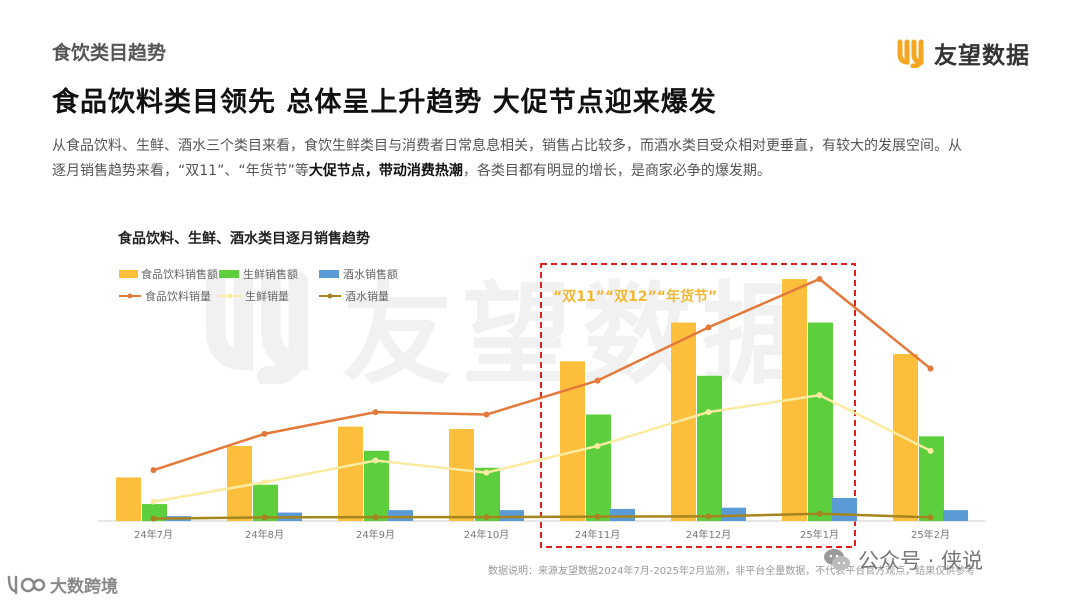 The width and height of the screenshot is (1080, 608). I want to click on x-tick-label: 24年8月, so click(264, 534).